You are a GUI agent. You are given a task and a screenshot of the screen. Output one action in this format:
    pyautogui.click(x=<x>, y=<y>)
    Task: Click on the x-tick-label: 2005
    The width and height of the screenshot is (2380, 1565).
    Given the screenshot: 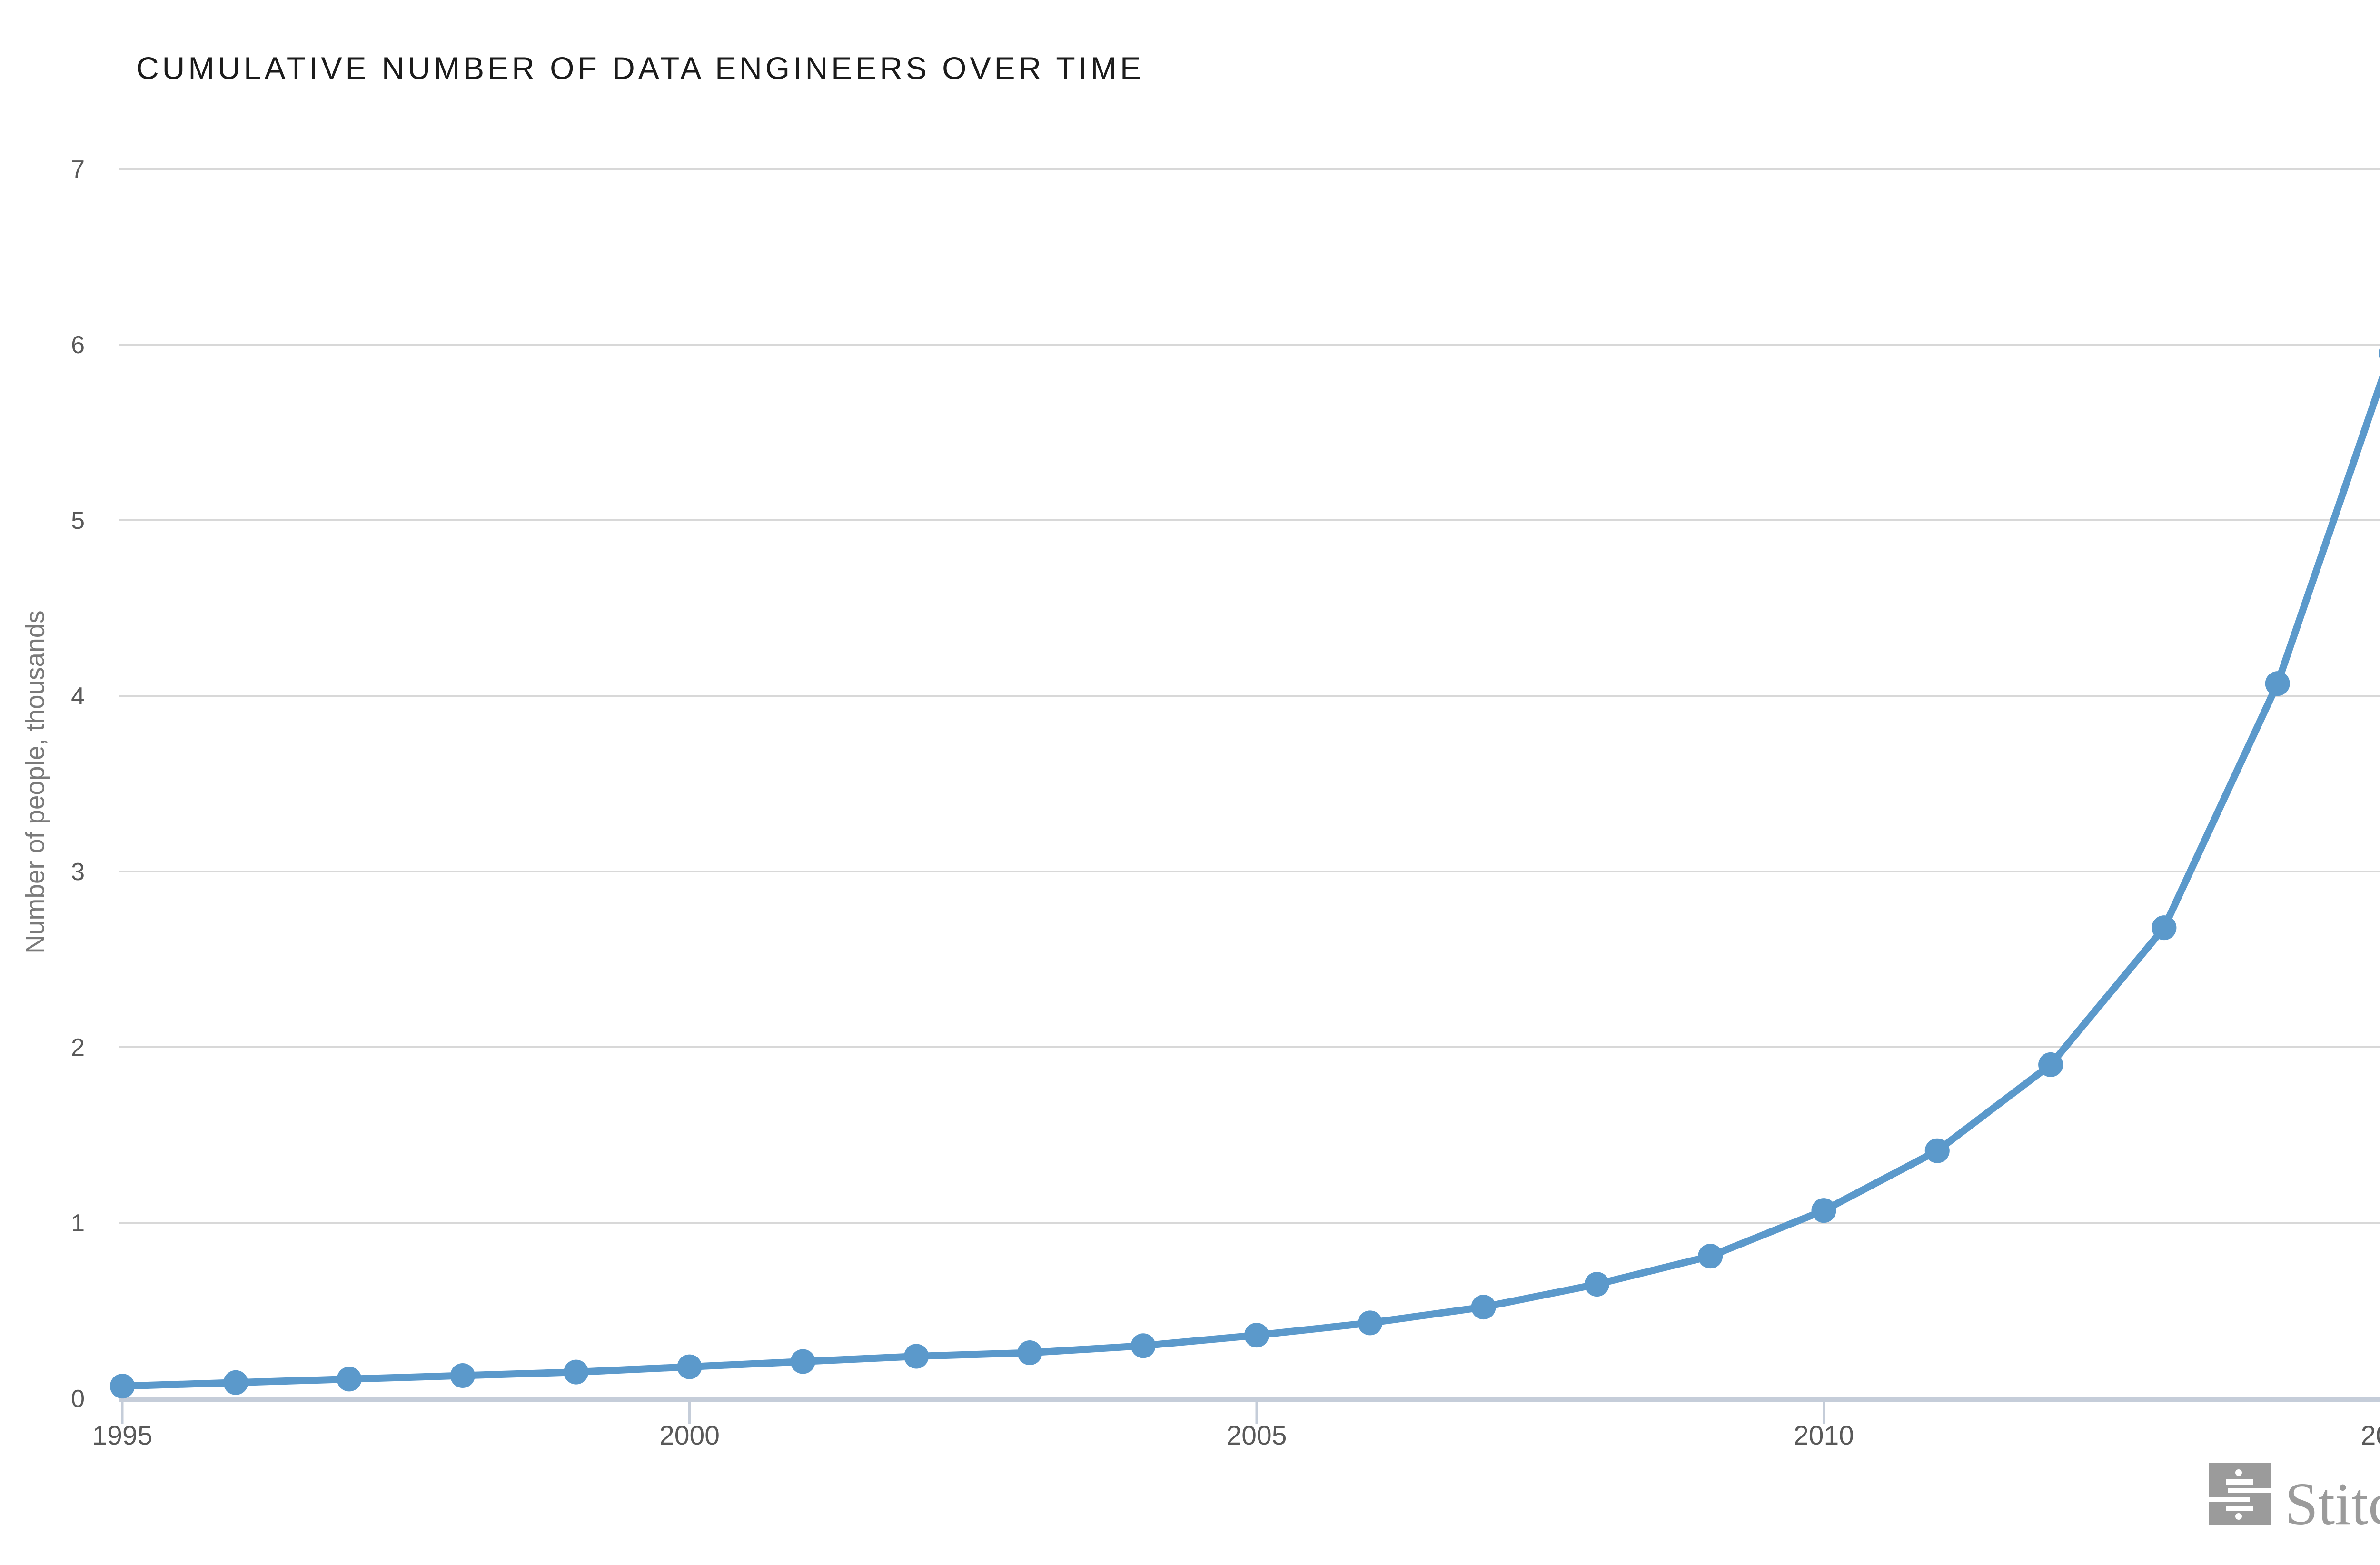 What is the action you would take?
    pyautogui.click(x=1257, y=1435)
    